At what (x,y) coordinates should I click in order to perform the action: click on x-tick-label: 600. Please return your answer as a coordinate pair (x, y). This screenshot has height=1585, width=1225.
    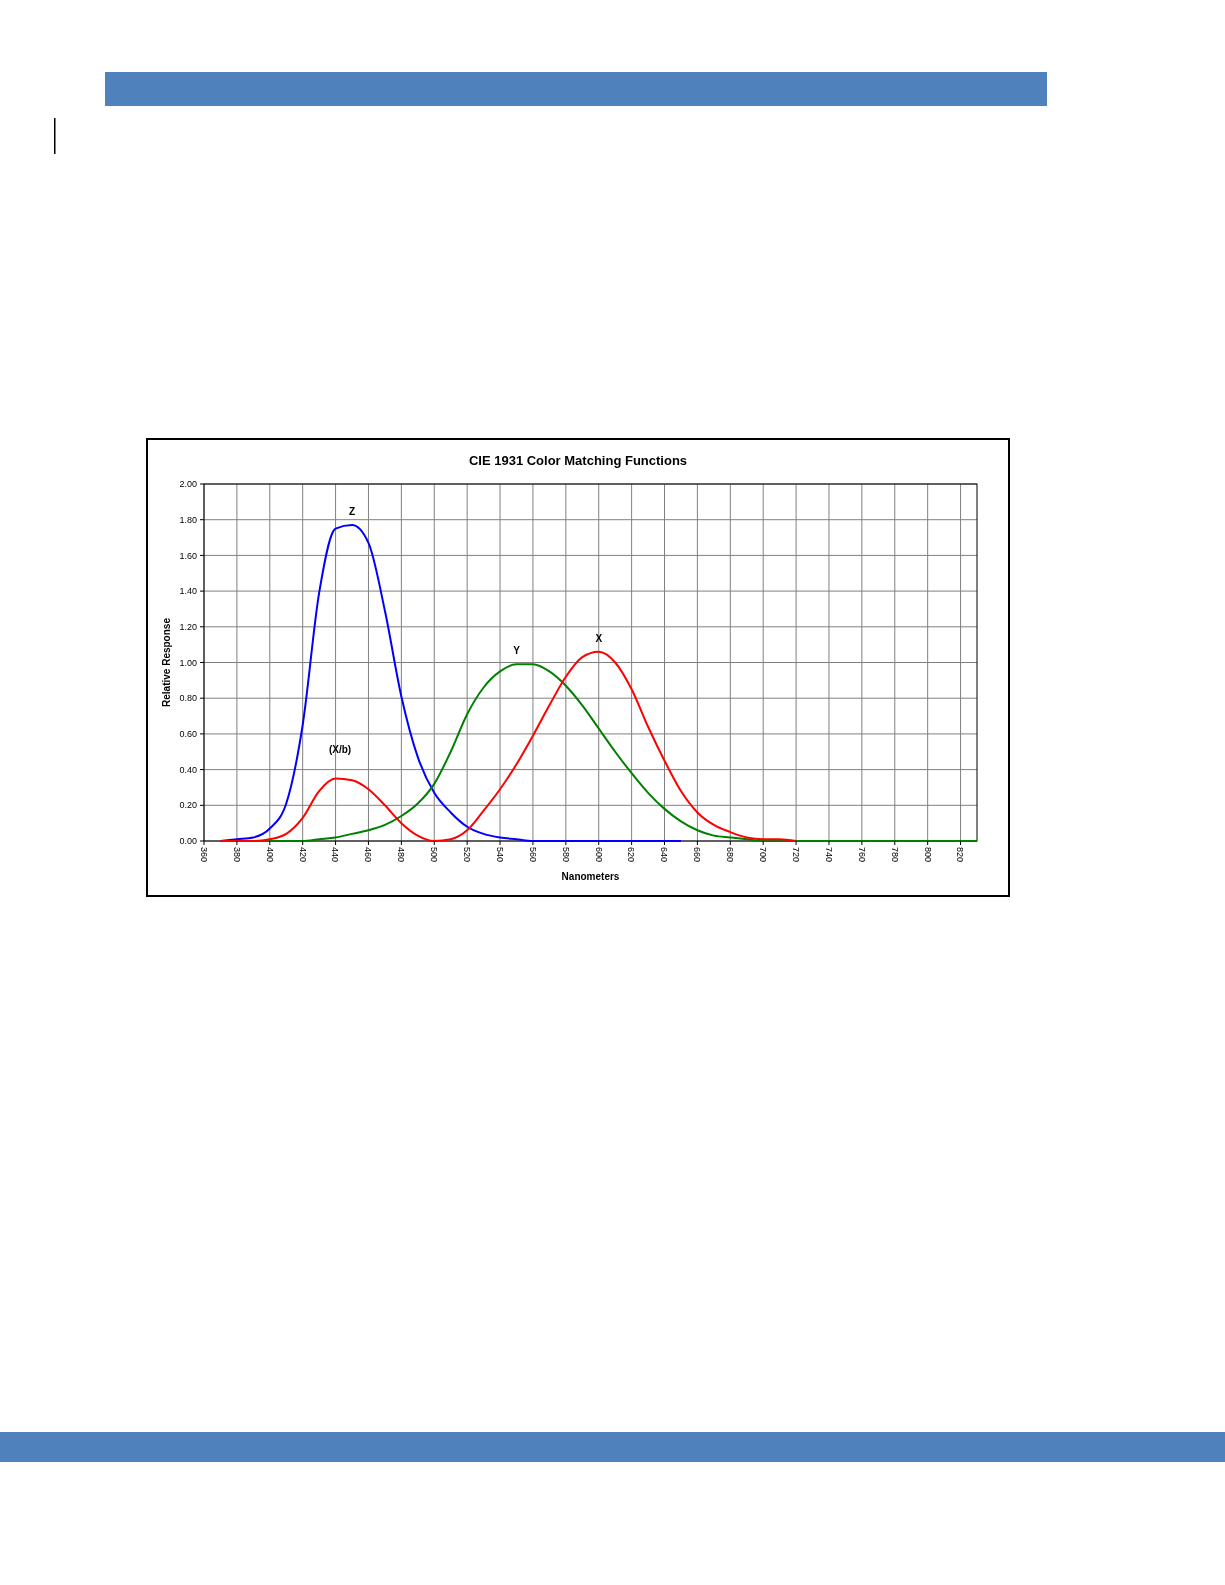
    Looking at the image, I should click on (598, 855).